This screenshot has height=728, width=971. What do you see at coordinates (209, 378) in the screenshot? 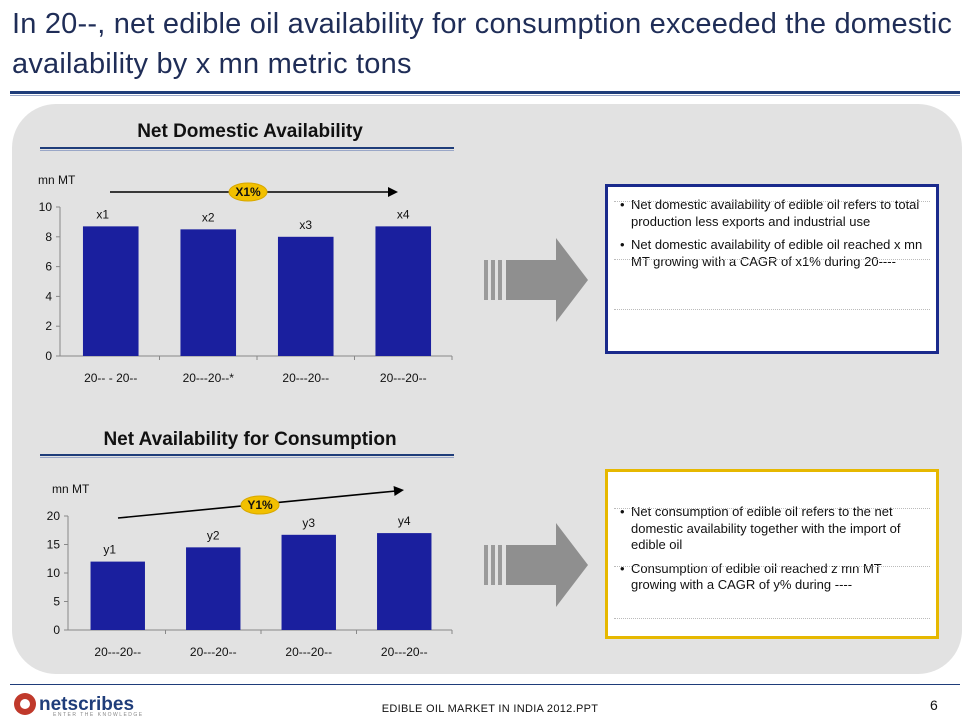
I see `x-tick-label: 20---20--*` at bounding box center [209, 378].